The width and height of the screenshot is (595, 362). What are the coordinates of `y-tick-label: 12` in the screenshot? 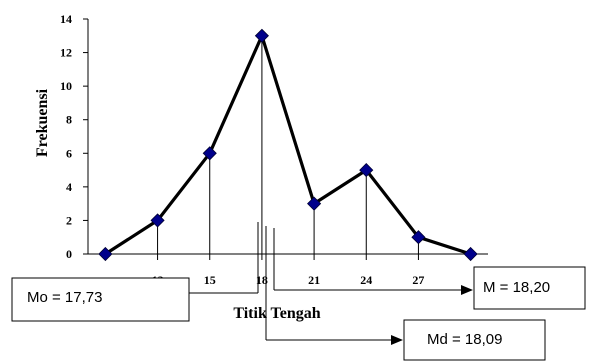 It's located at (66, 53).